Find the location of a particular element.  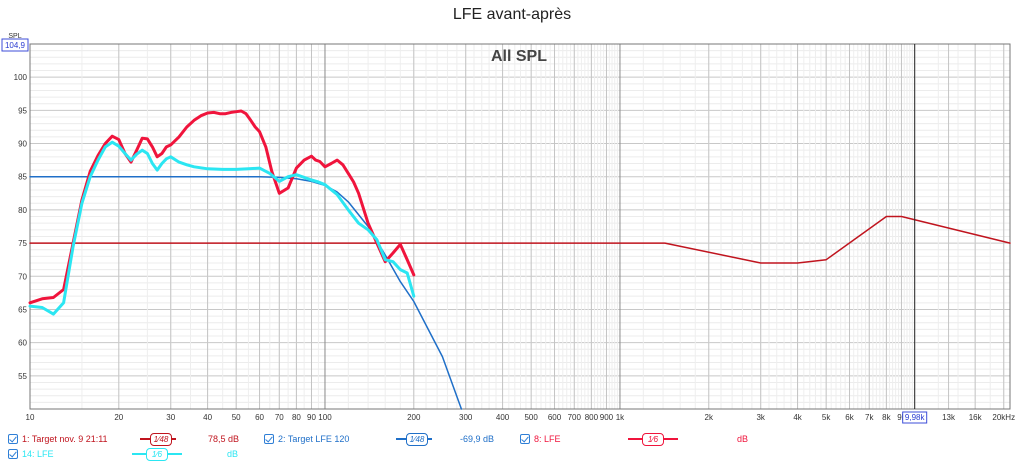

cursor-readout: 9,98k is located at coordinates (915, 417).